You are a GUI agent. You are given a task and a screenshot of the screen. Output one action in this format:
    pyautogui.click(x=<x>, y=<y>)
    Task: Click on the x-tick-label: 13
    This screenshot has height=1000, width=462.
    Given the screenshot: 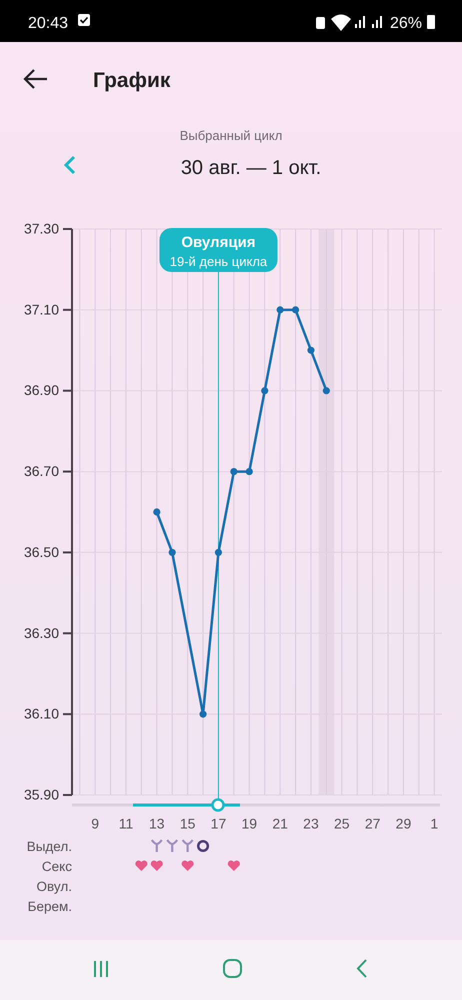 What is the action you would take?
    pyautogui.click(x=157, y=824)
    